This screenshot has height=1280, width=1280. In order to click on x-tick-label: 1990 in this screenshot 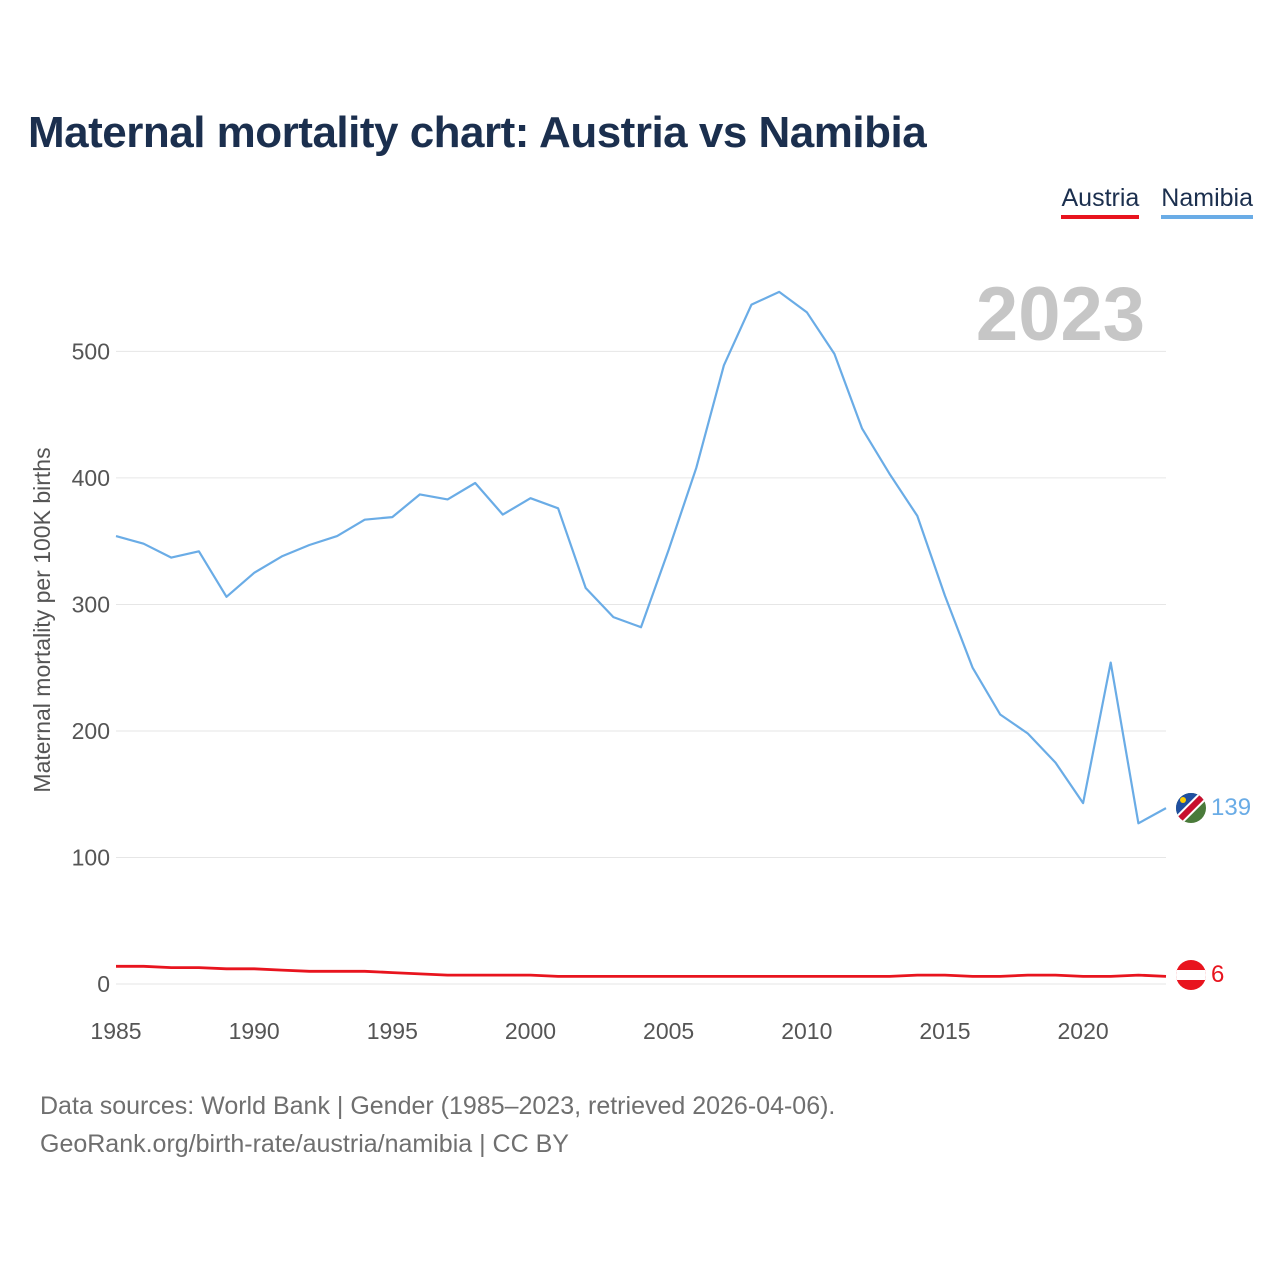, I will do `click(254, 1031)`.